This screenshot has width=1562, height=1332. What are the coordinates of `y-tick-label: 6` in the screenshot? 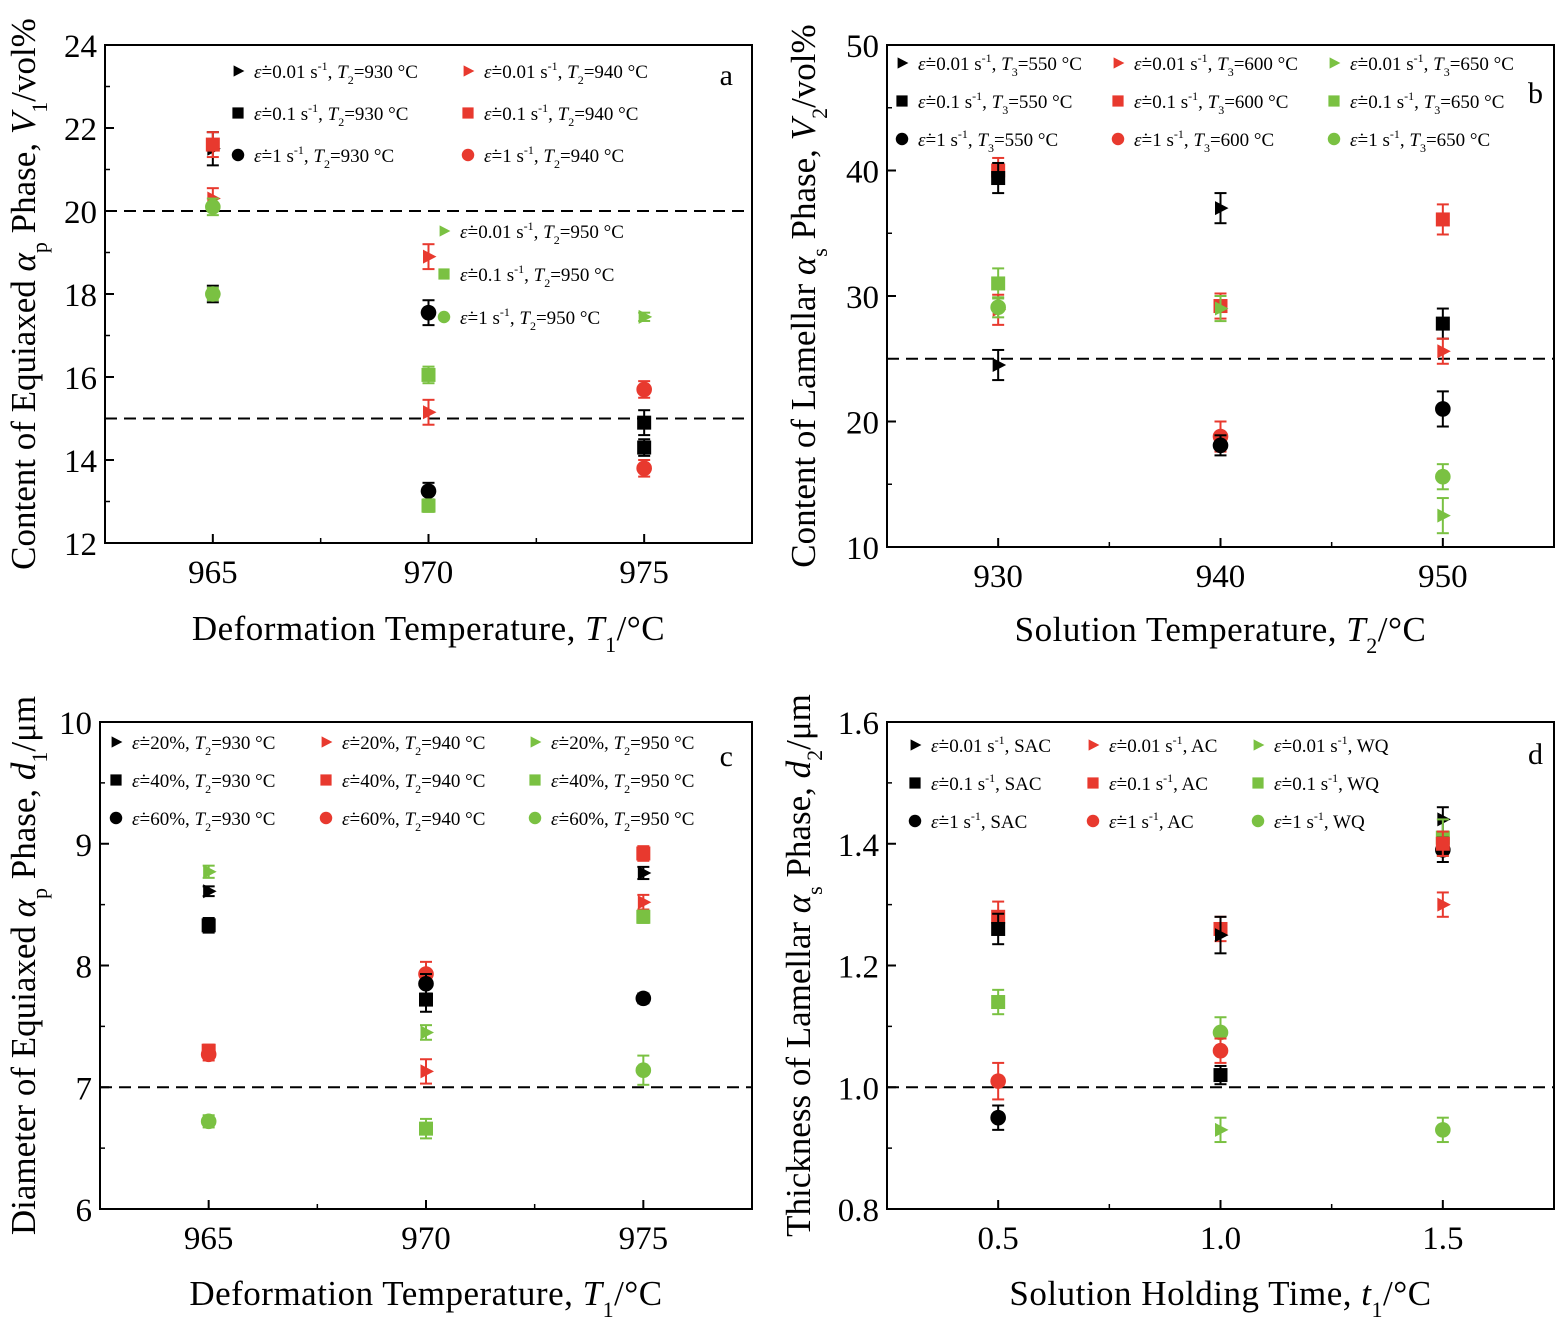 It's located at (84, 1211).